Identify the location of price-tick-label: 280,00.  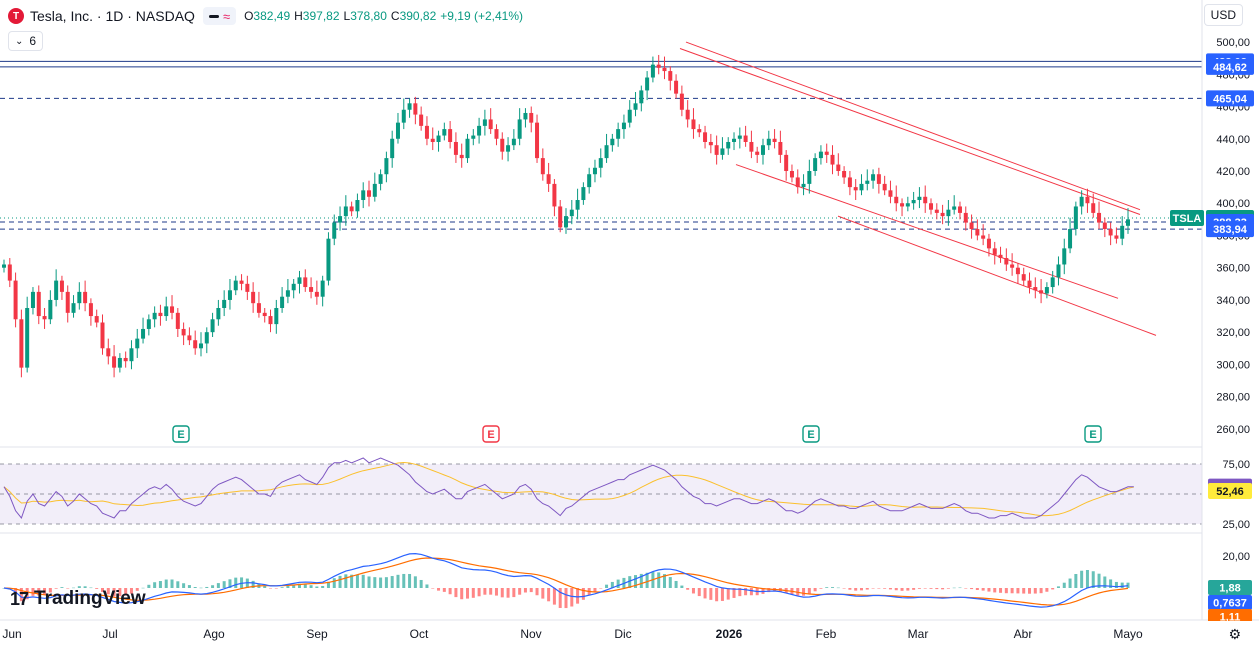
(1233, 398).